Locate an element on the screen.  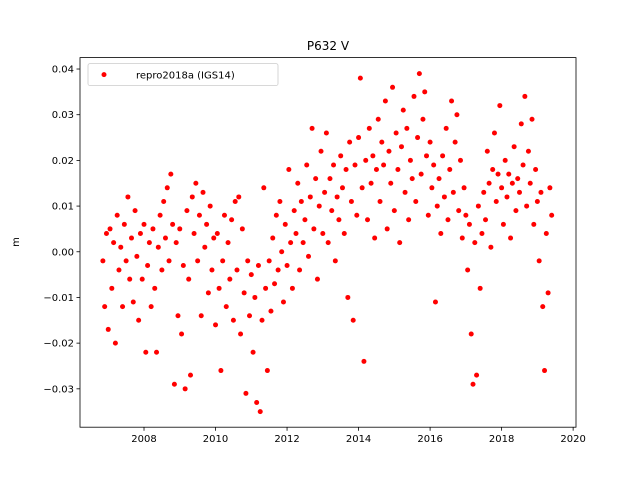
y-tick-label: 0.01 is located at coordinates (63, 207).